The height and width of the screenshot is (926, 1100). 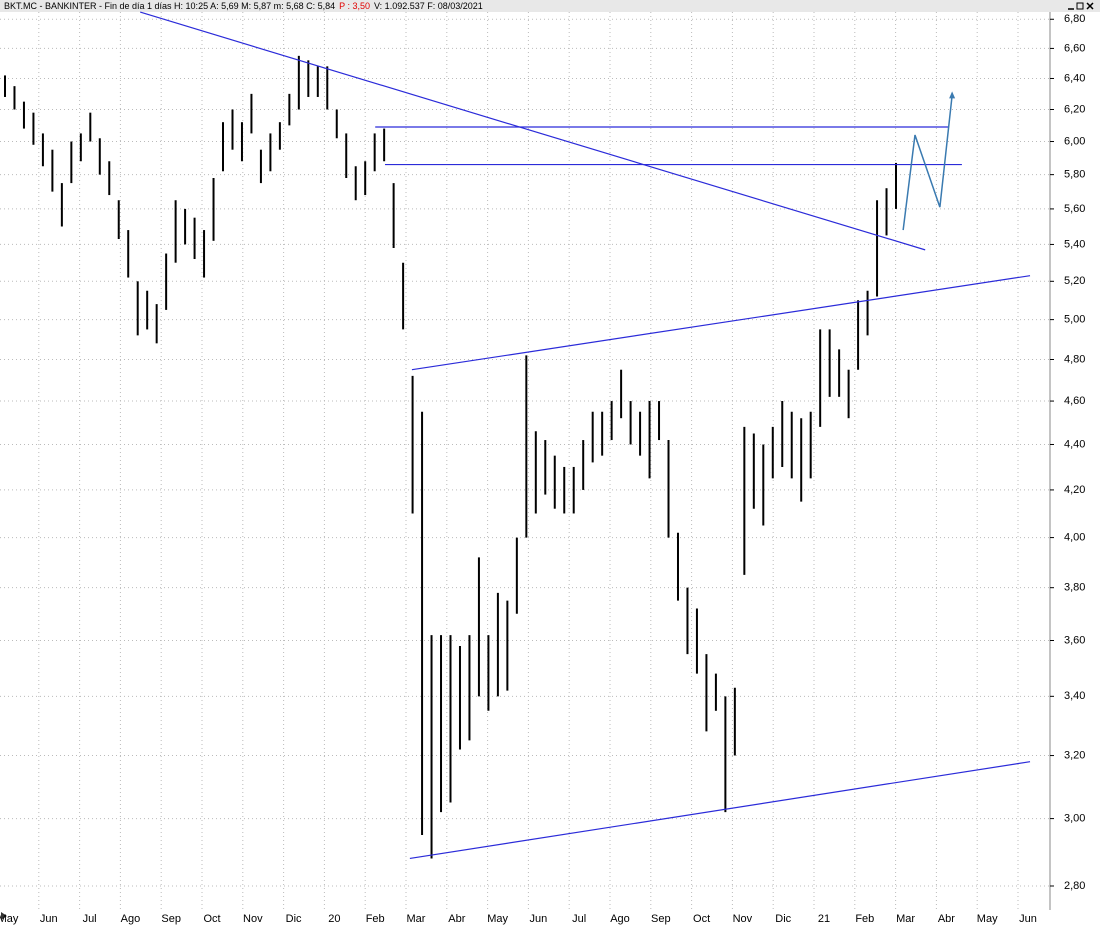 I want to click on scroll-arrow, so click(x=4, y=916).